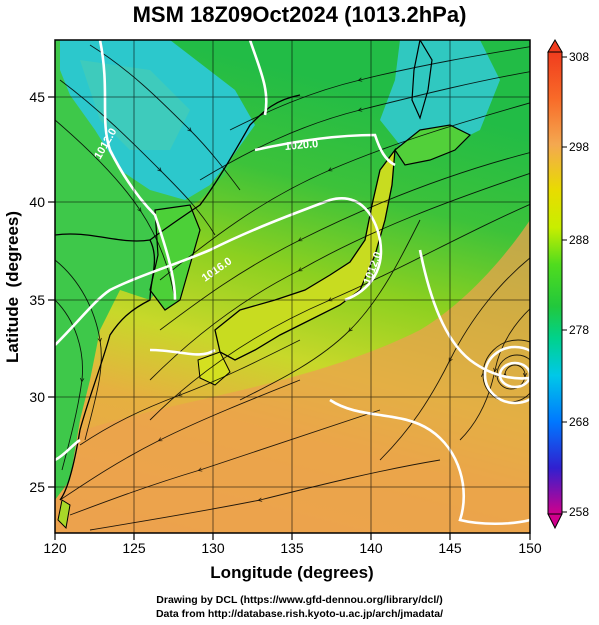 The width and height of the screenshot is (599, 625). Describe the element at coordinates (37, 300) in the screenshot. I see `y-tick-label: 35` at that location.